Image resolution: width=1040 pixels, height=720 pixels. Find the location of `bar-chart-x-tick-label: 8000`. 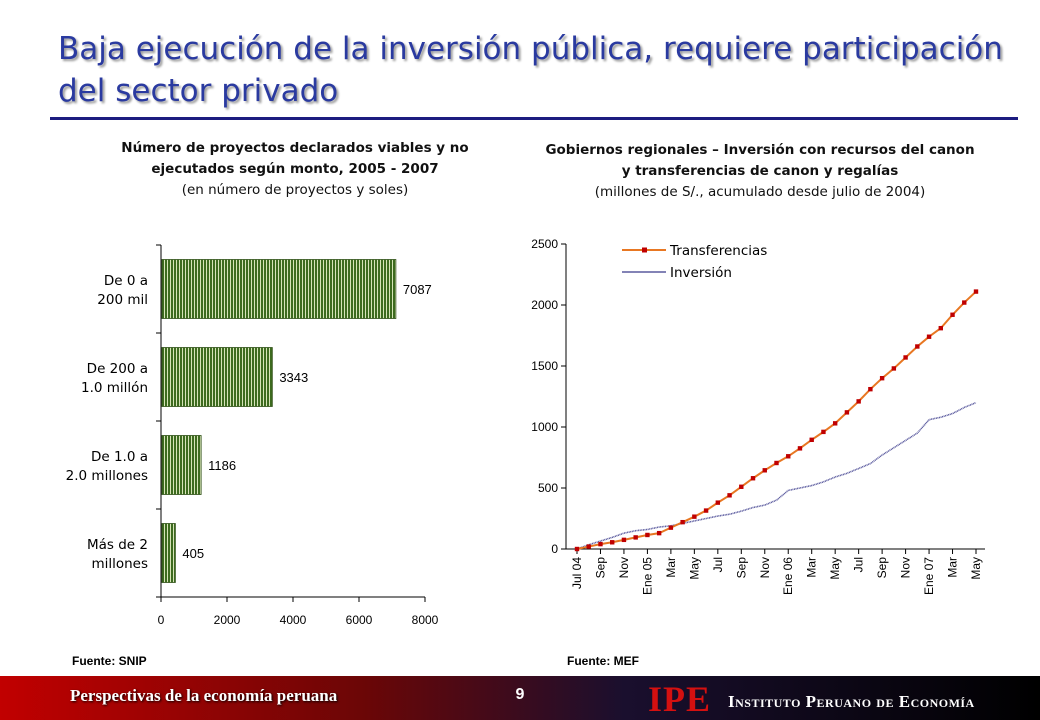

bar-chart-x-tick-label: 8000 is located at coordinates (425, 620).